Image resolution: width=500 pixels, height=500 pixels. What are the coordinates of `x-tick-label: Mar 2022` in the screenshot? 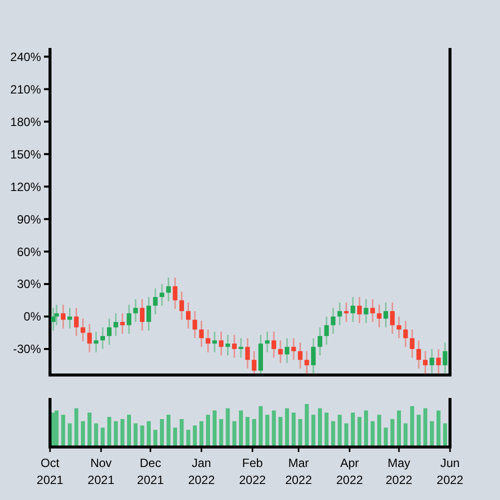 It's located at (298, 471).